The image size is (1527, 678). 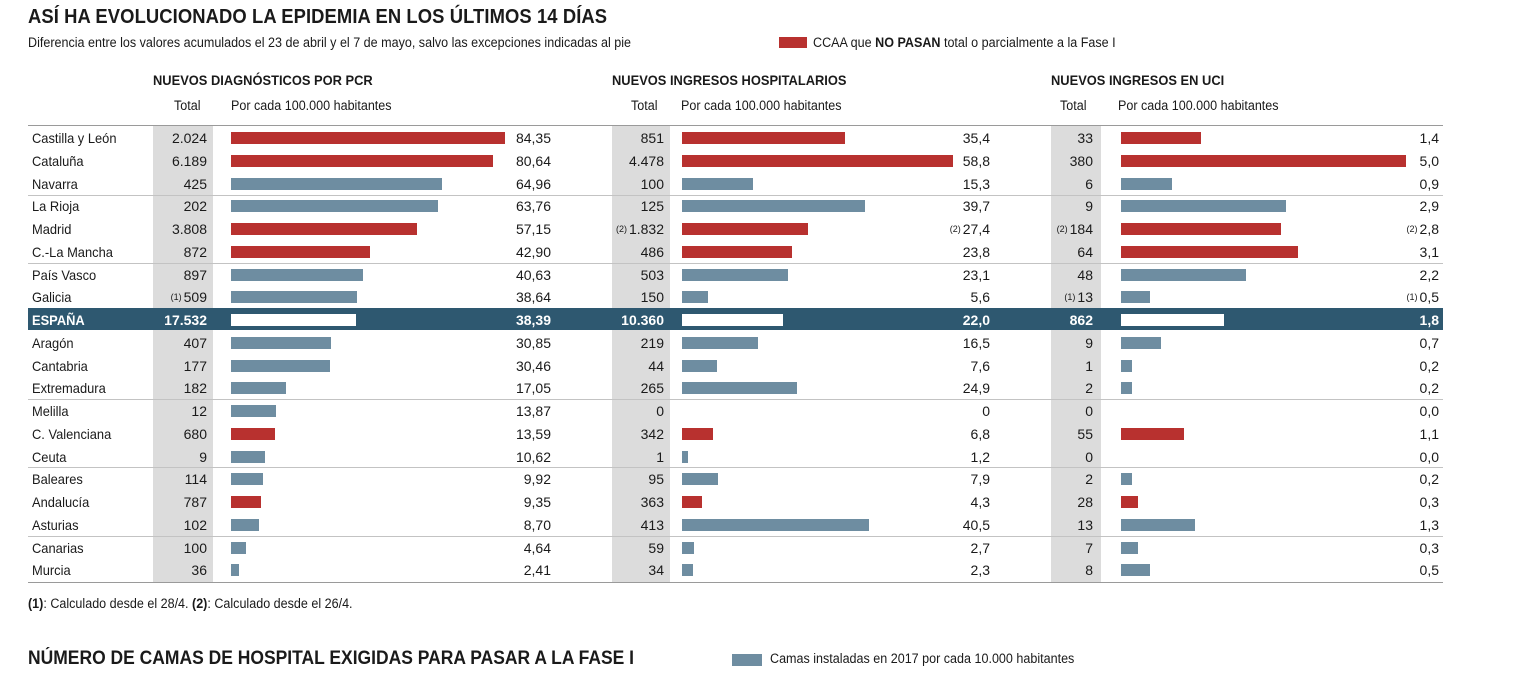 What do you see at coordinates (195, 479) in the screenshot?
I see `total-number: 114` at bounding box center [195, 479].